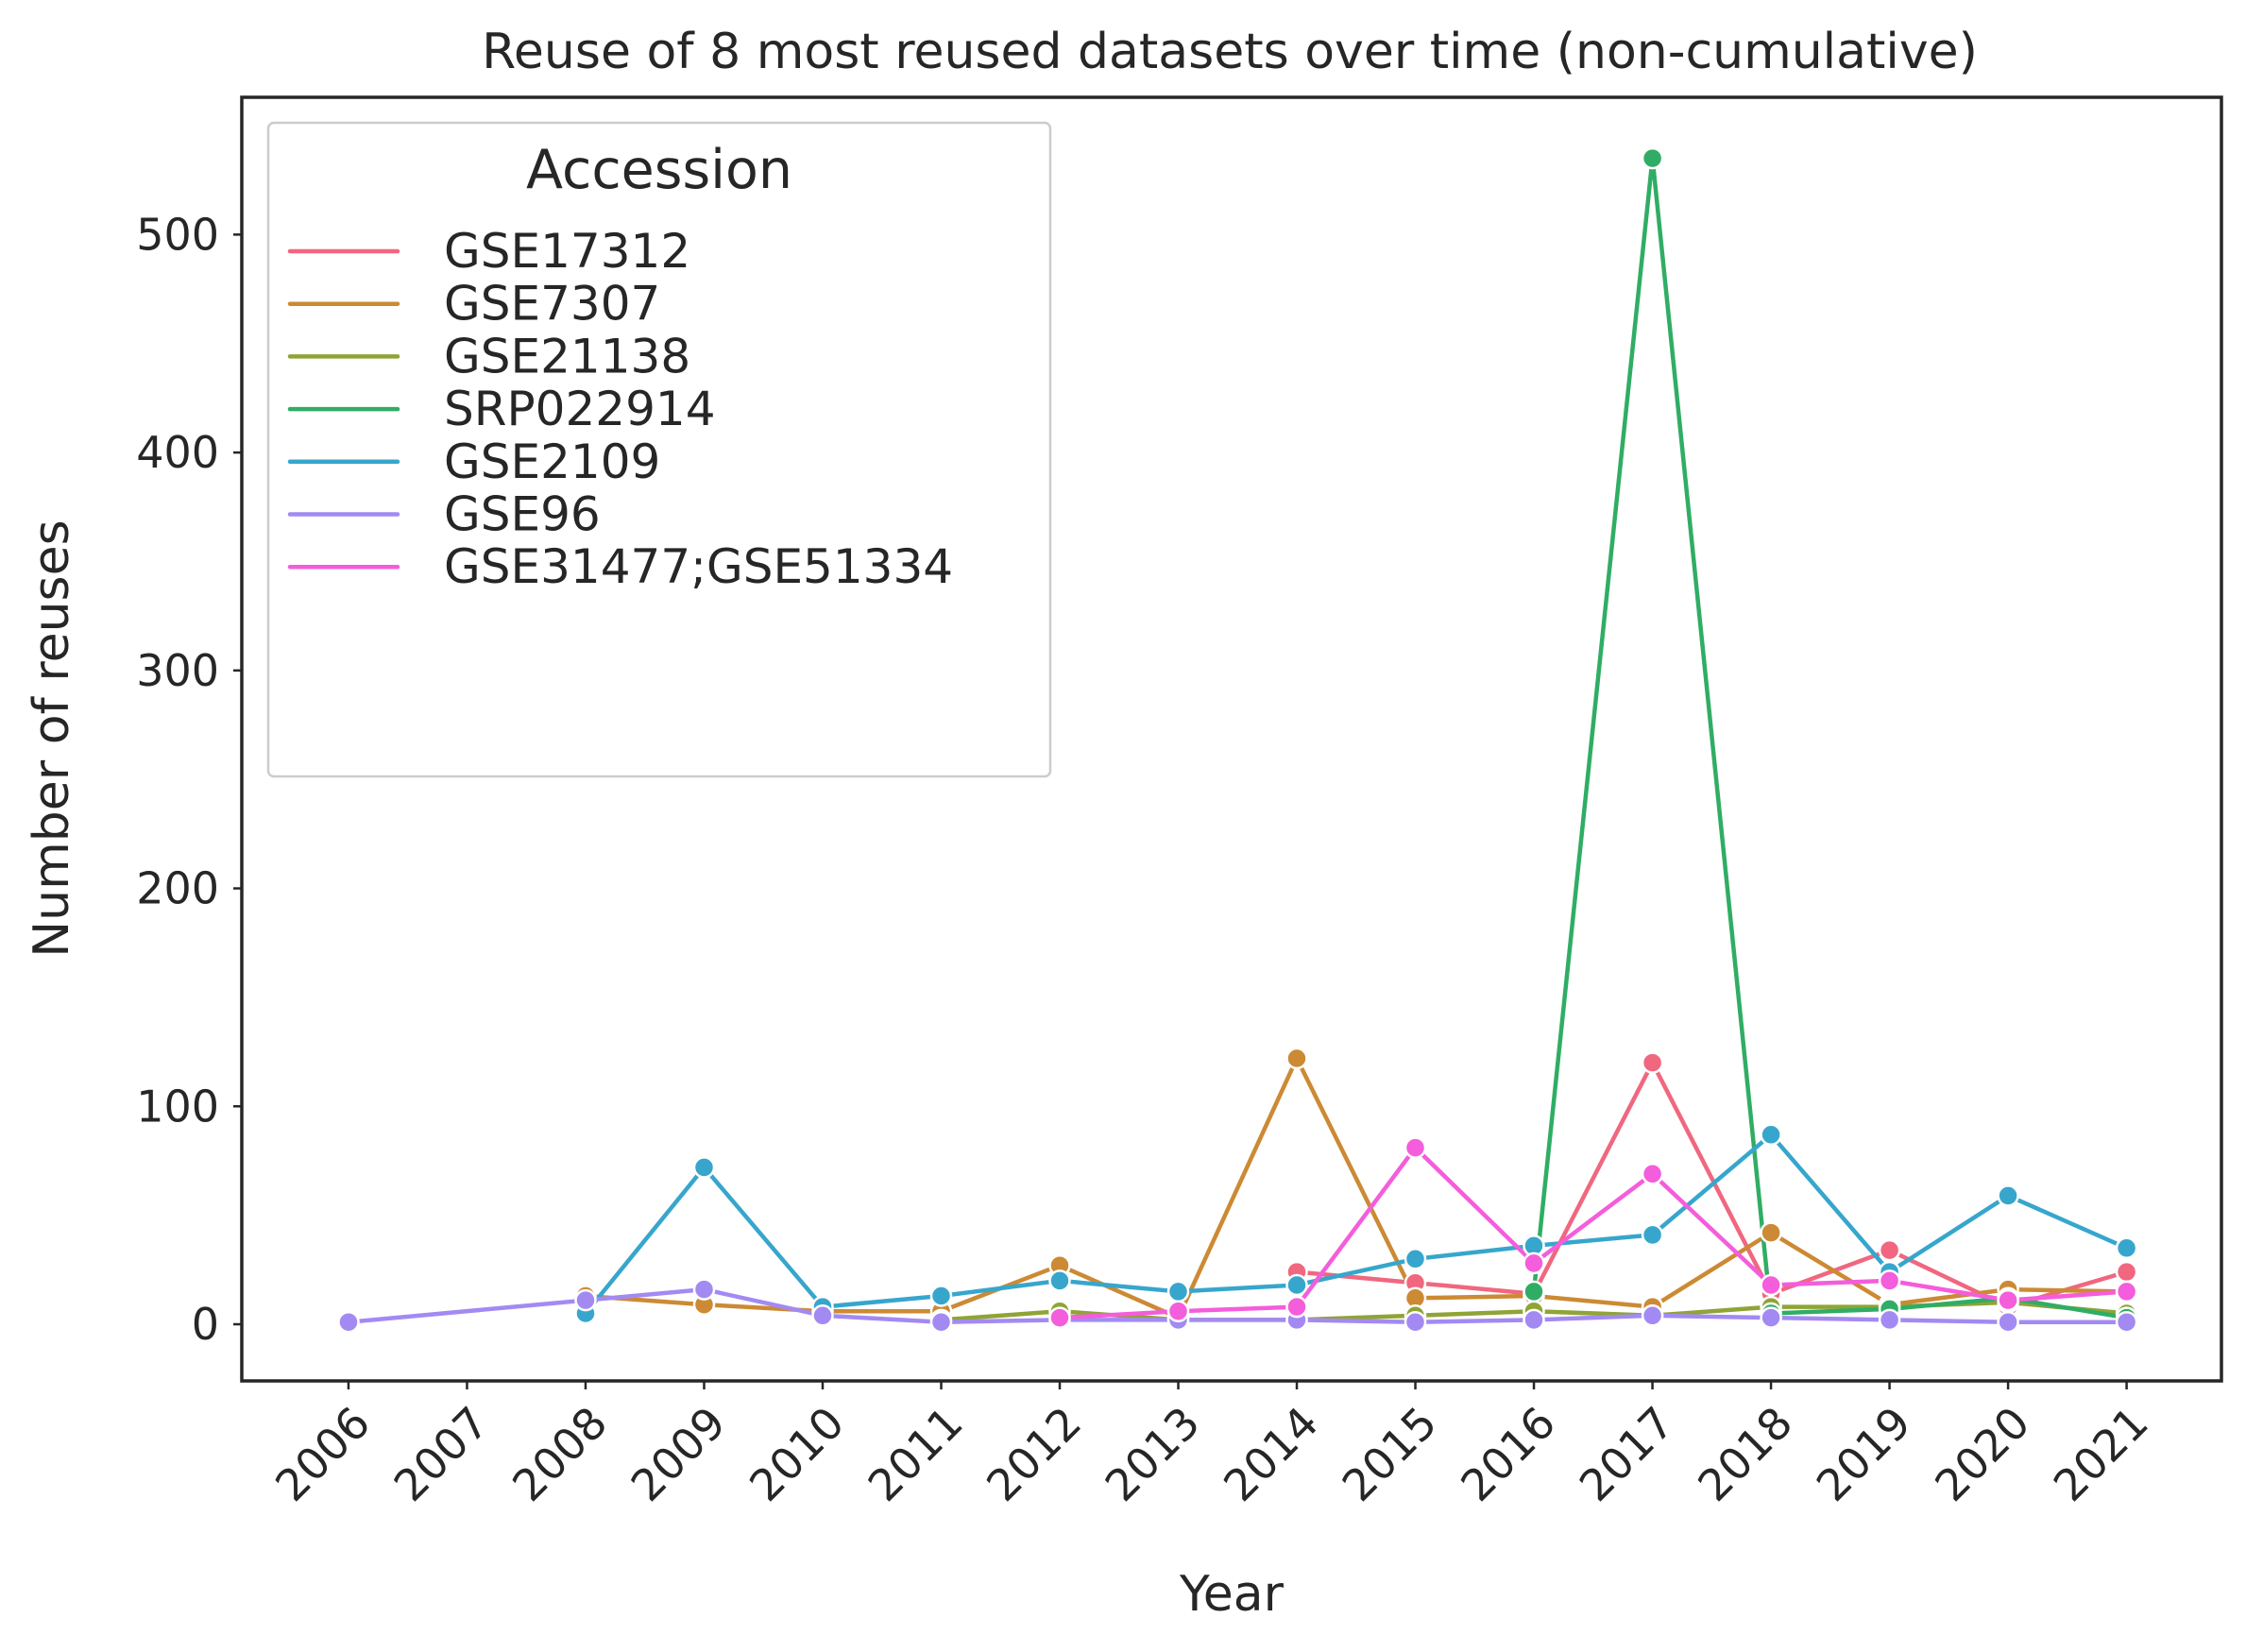 This screenshot has height=1652, width=2246. I want to click on y-axis-label: Number of reuses, so click(52, 738).